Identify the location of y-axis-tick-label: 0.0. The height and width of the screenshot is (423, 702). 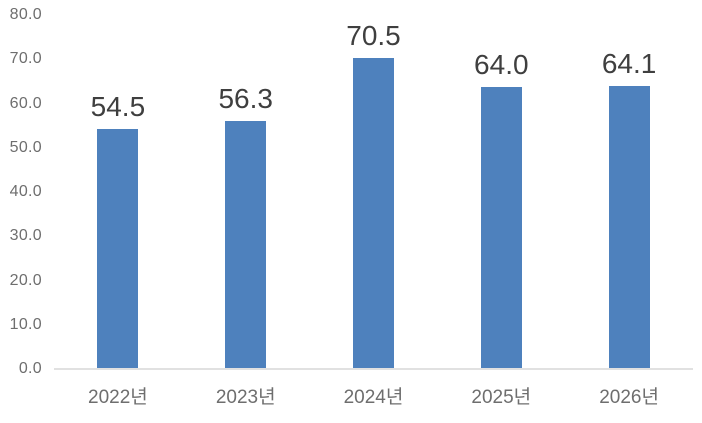
(30, 368).